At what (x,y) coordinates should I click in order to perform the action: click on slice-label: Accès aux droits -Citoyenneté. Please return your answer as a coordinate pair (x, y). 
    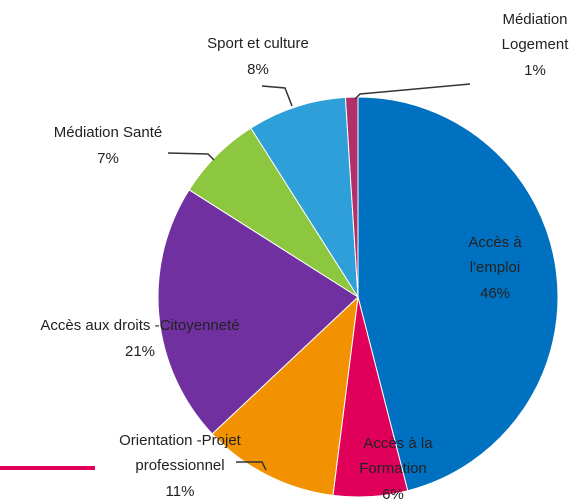
    Looking at the image, I should click on (139, 325).